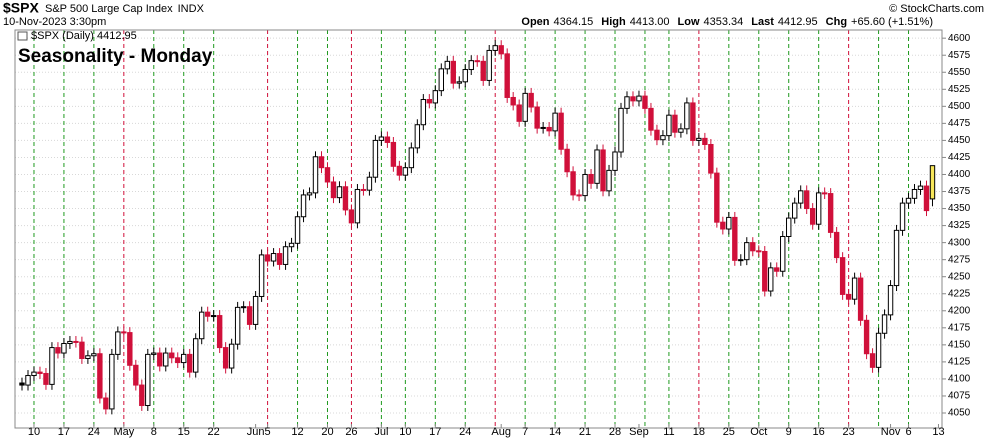 The width and height of the screenshot is (990, 438). I want to click on x-tick-label: 28, so click(615, 432).